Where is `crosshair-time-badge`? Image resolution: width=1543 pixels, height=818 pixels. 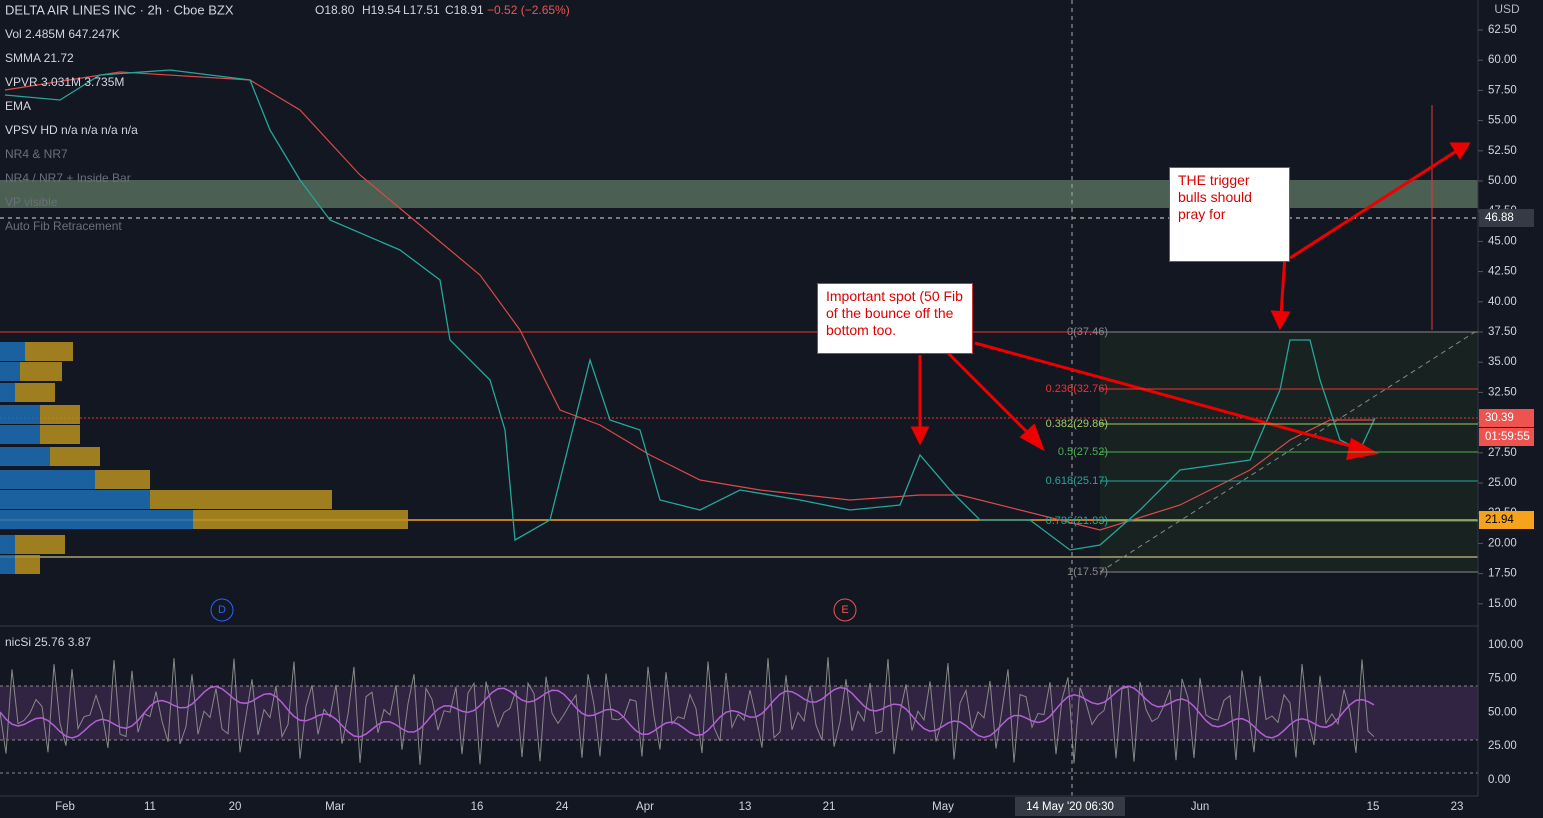
crosshair-time-badge is located at coordinates (1070, 806).